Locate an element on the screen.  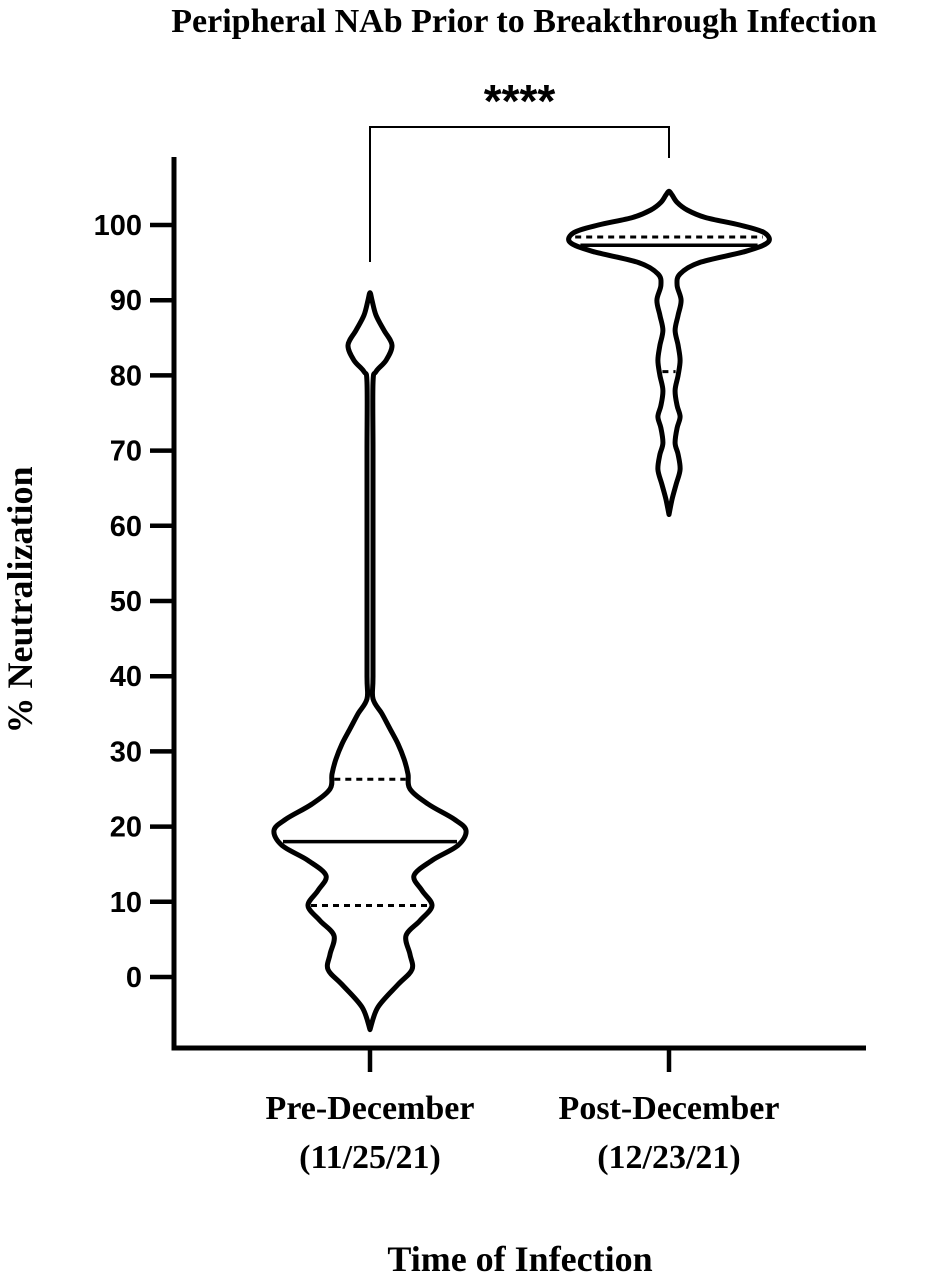
significance-bracket-line is located at coordinates (519, 194).